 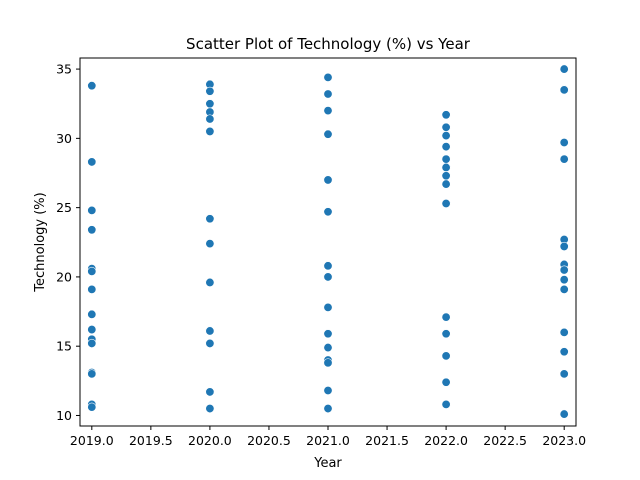 What do you see at coordinates (64, 415) in the screenshot?
I see `y-tick-label: 10` at bounding box center [64, 415].